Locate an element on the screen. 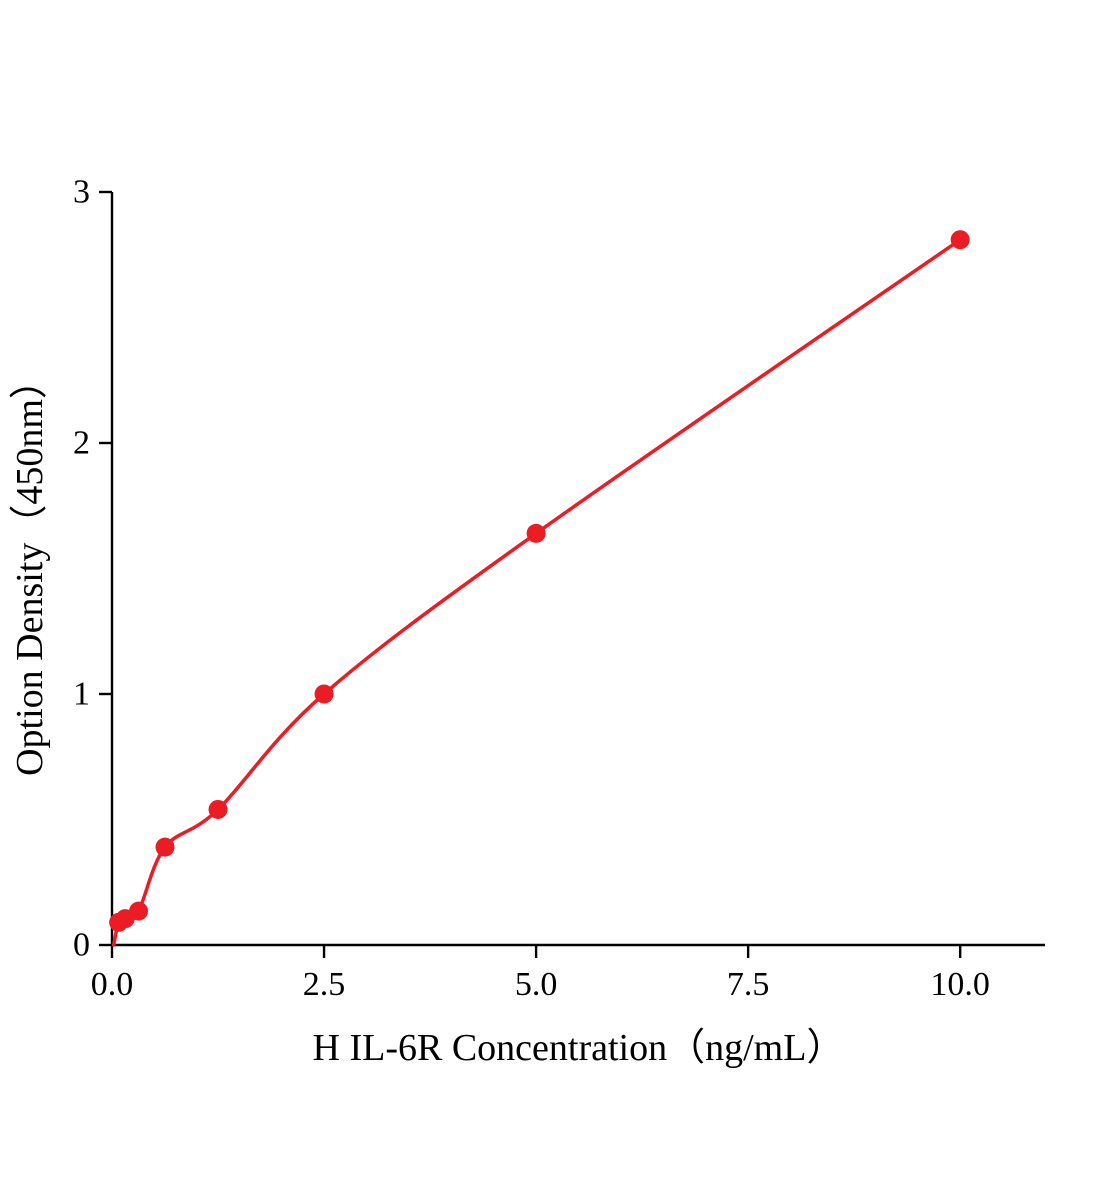 Image resolution: width=1104 pixels, height=1200 pixels. y-tick-label: 0 is located at coordinates (81, 945).